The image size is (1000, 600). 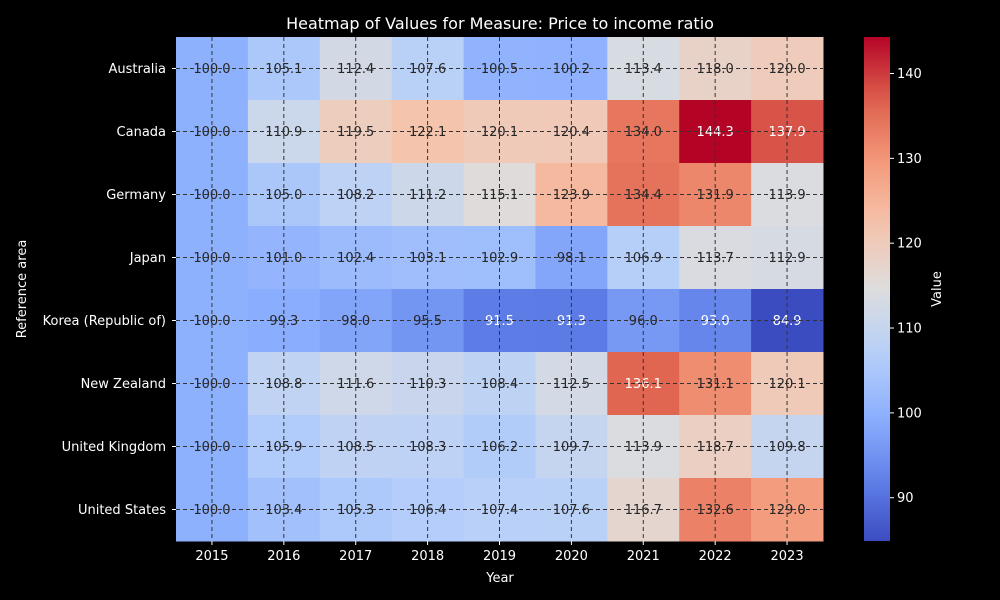 I want to click on cell-value-label: 131.9, so click(x=715, y=195).